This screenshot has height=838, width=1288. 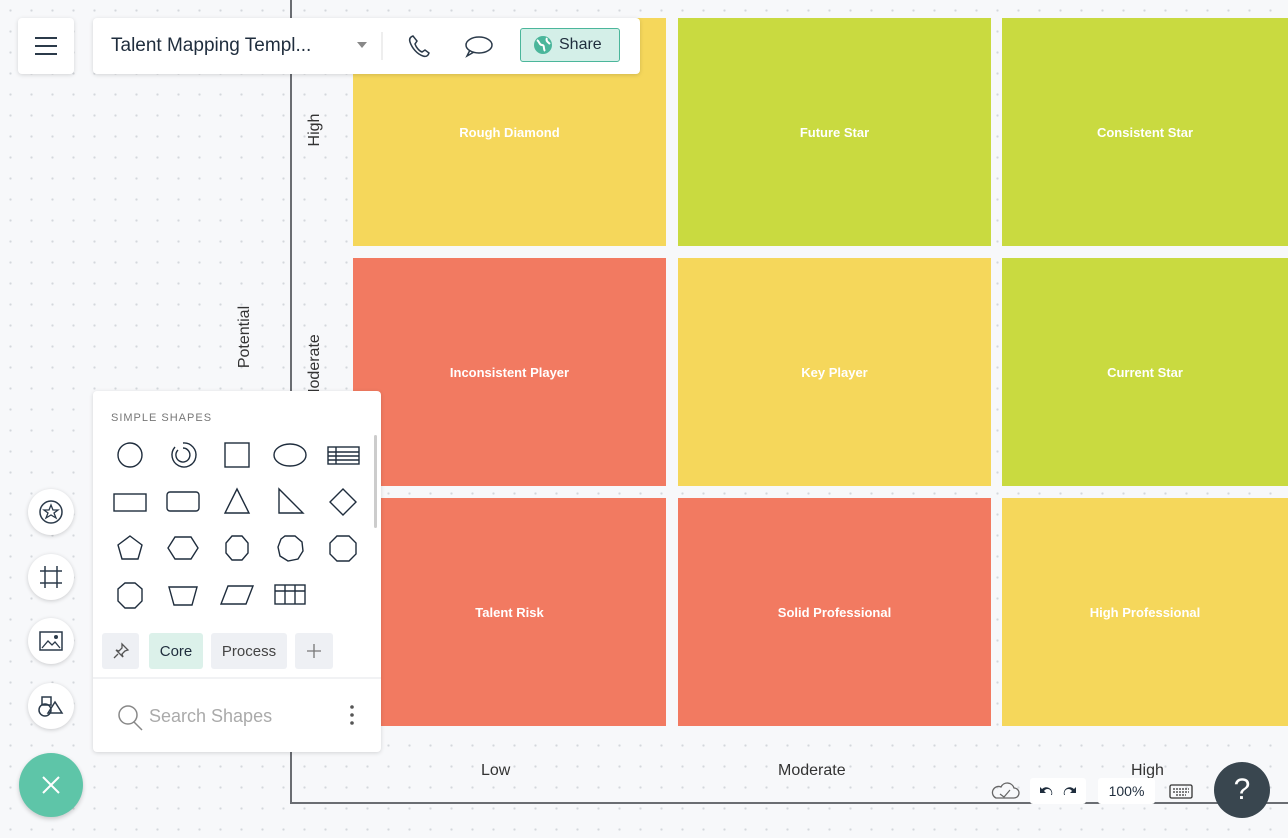 What do you see at coordinates (244, 337) in the screenshot?
I see `y-title: Potential` at bounding box center [244, 337].